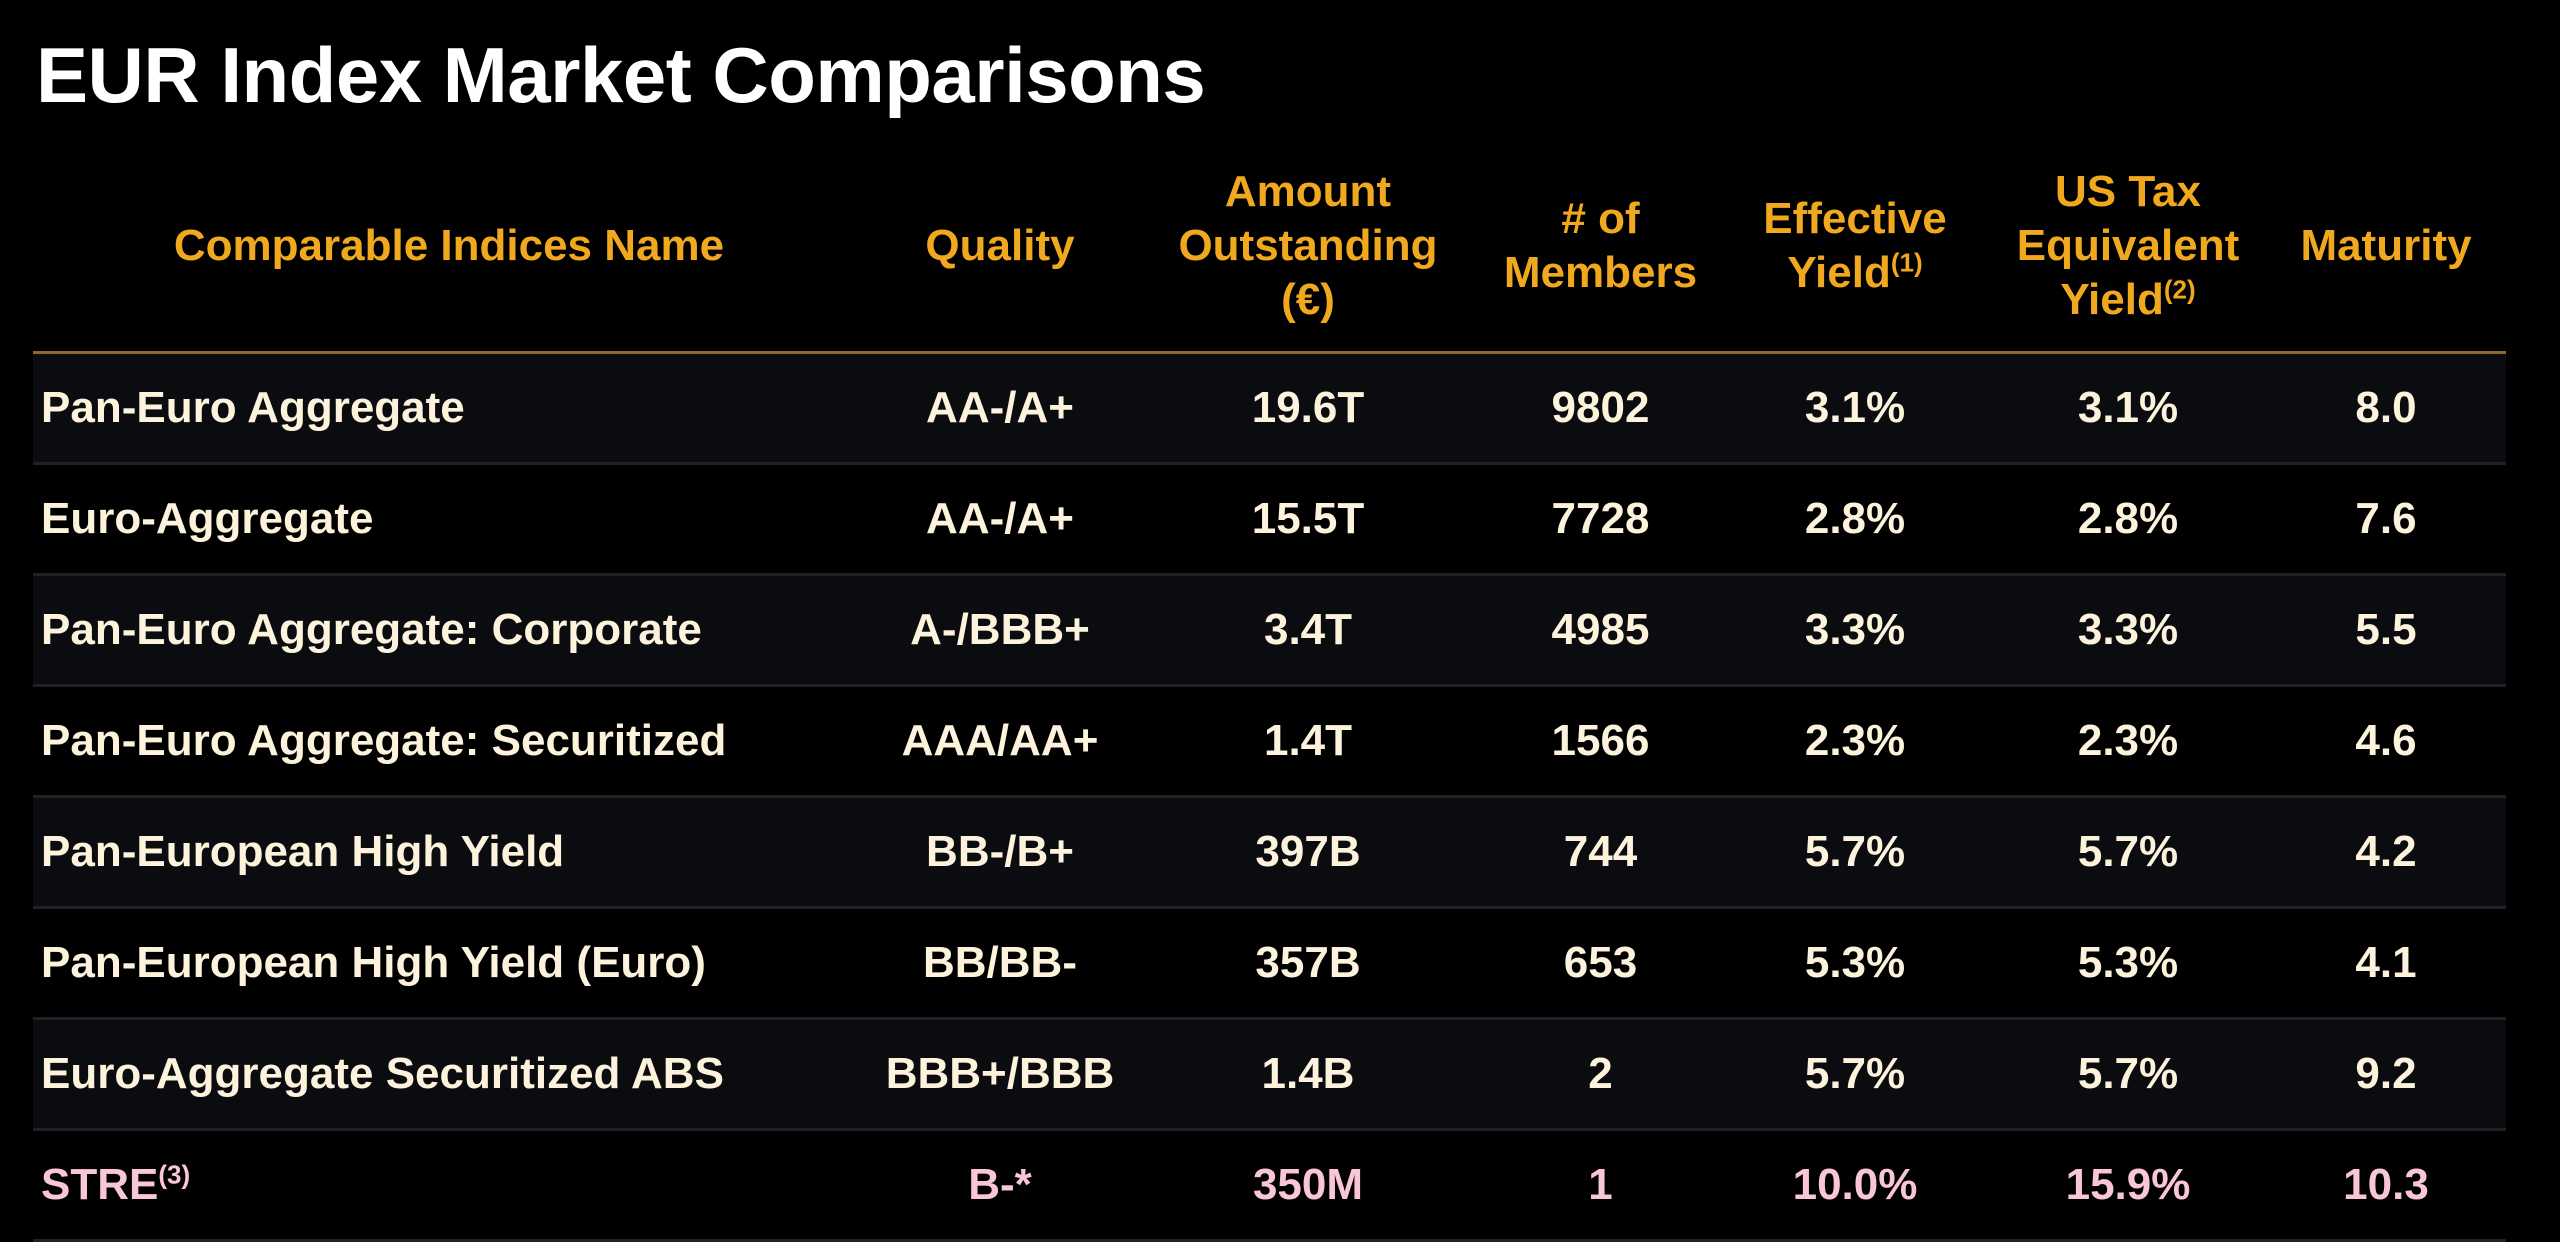  Describe the element at coordinates (174, 1174) in the screenshot. I see `footnote-marker: (3)` at that location.